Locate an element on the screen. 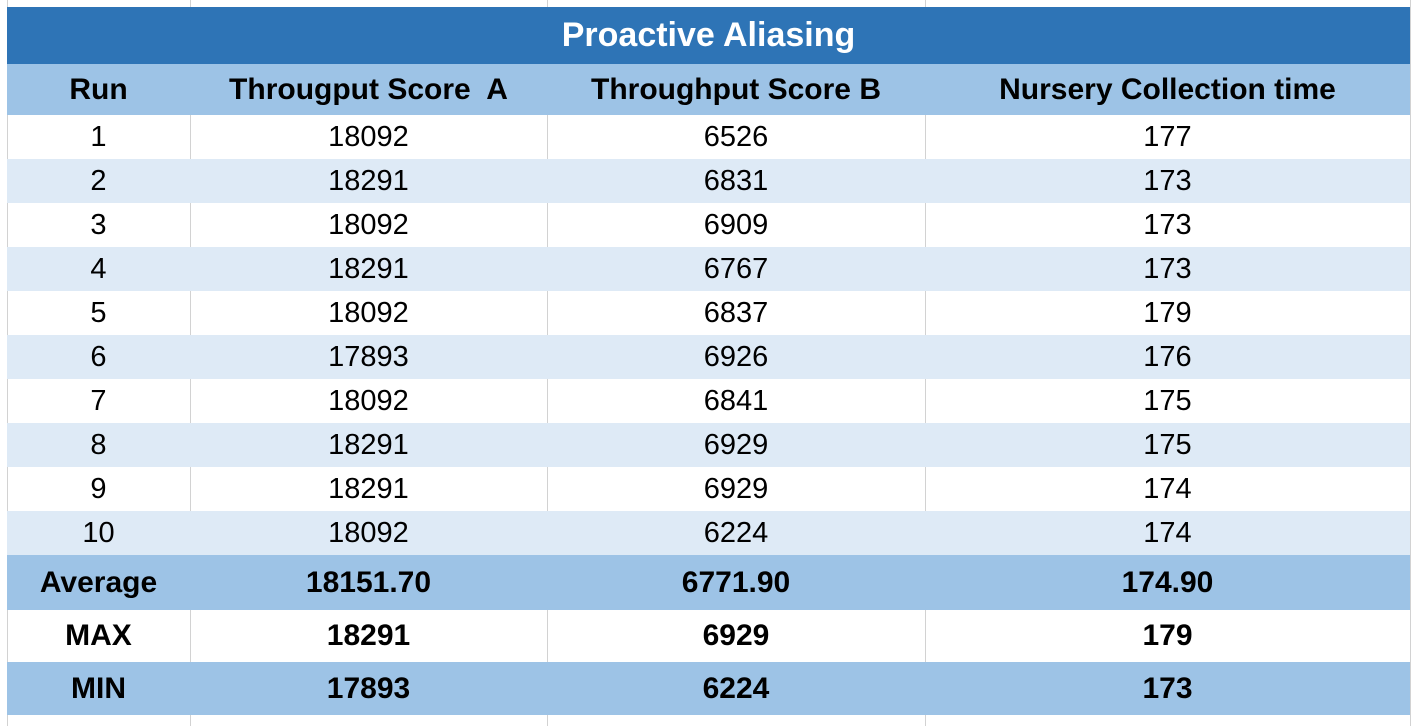  value-cell: 6831 is located at coordinates (736, 180).